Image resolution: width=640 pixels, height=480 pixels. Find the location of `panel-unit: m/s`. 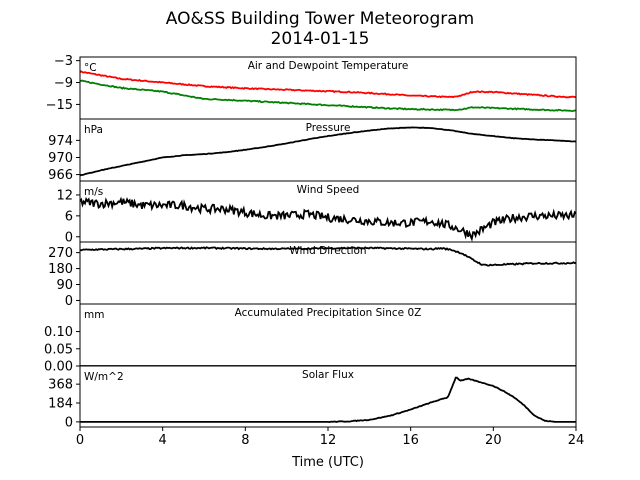

panel-unit: m/s is located at coordinates (93, 192).